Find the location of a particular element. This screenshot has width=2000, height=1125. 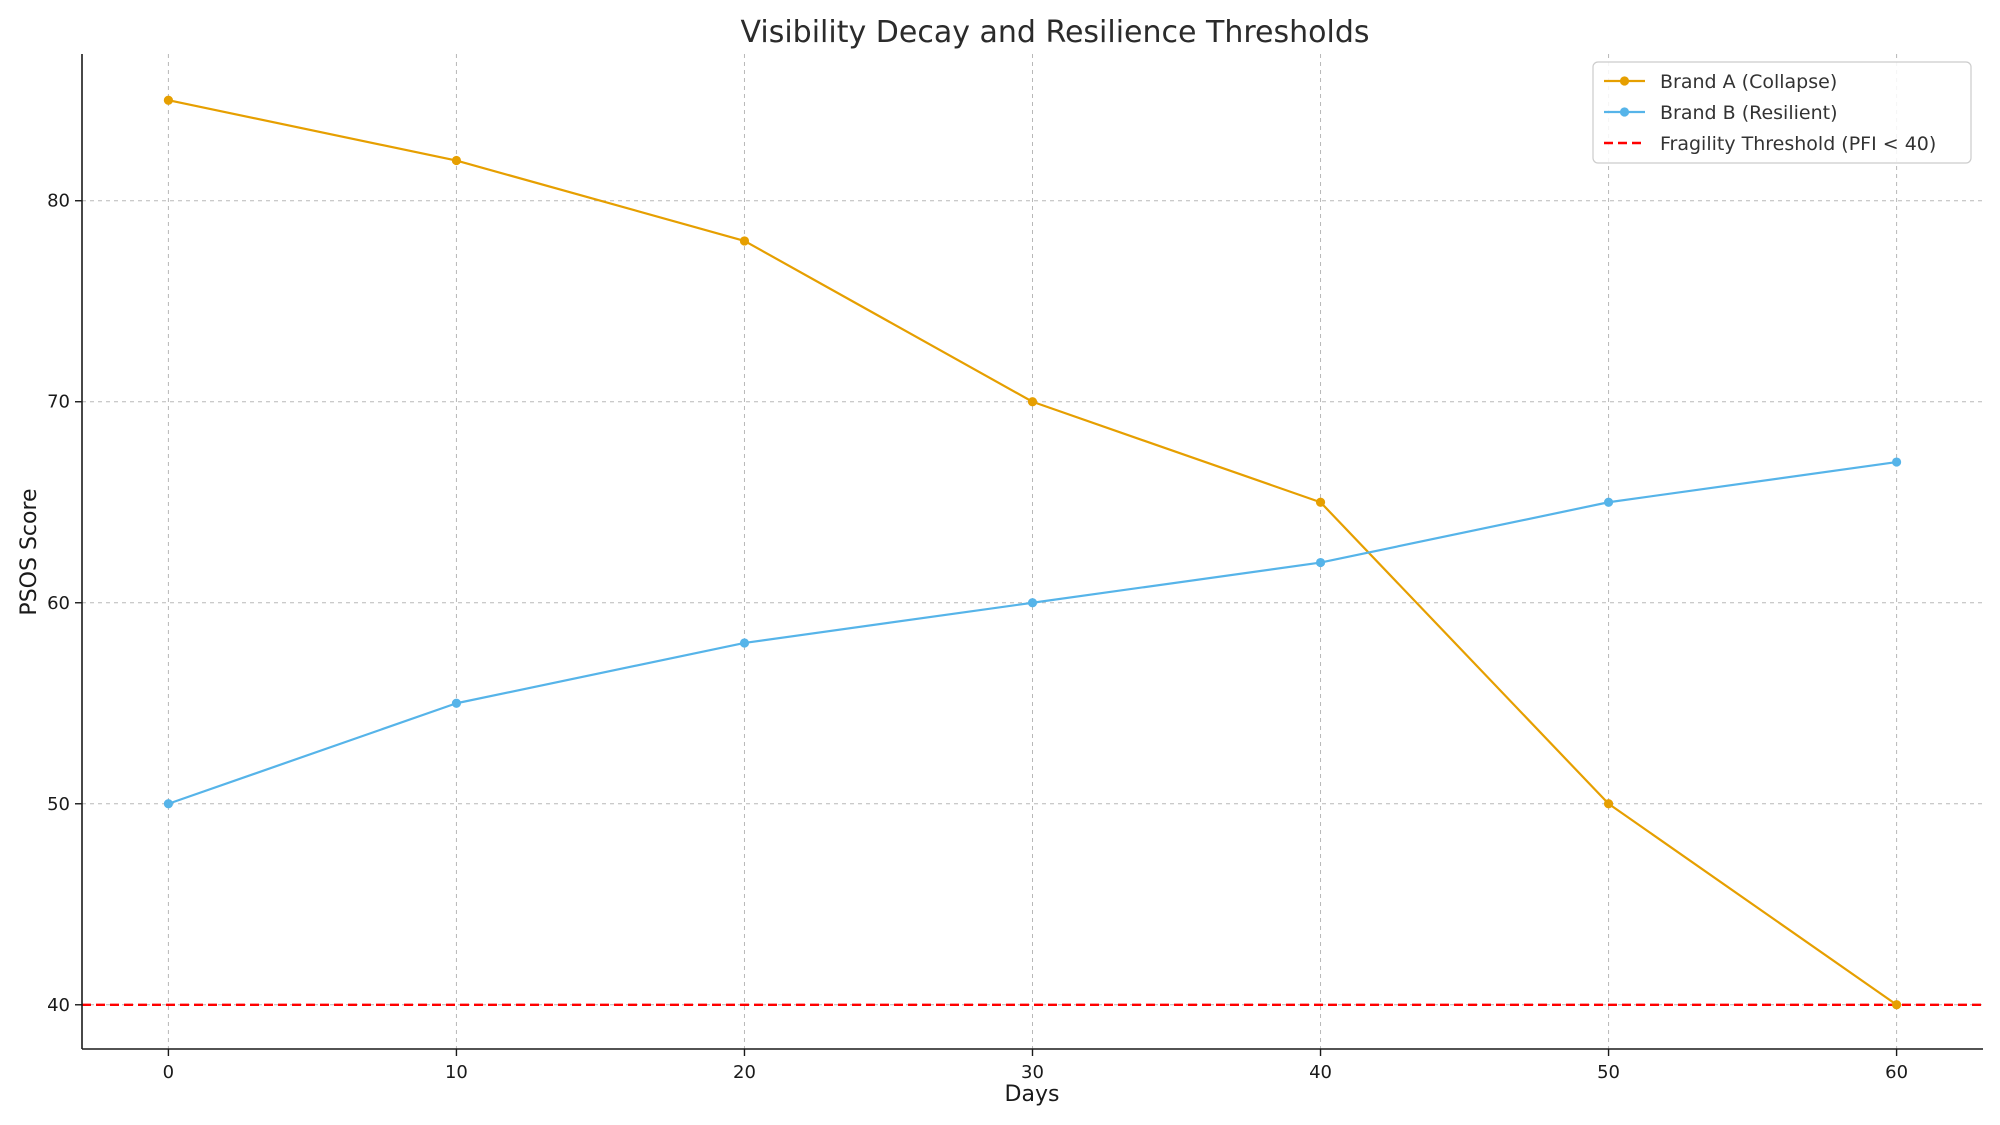

y-axis-label: PSOS Score is located at coordinates (29, 551).